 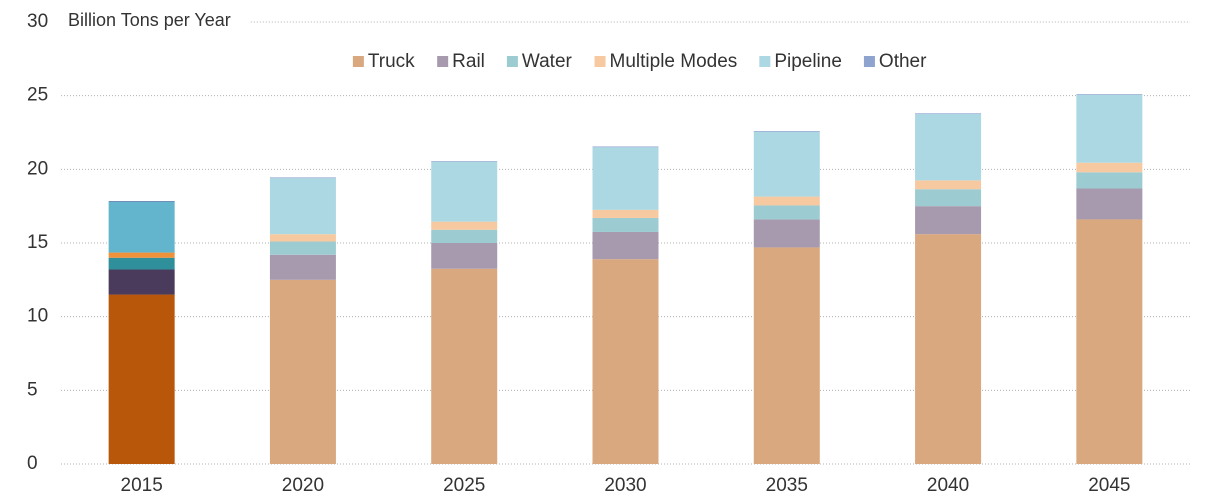 What do you see at coordinates (32, 463) in the screenshot?
I see `y-tick-label: 0` at bounding box center [32, 463].